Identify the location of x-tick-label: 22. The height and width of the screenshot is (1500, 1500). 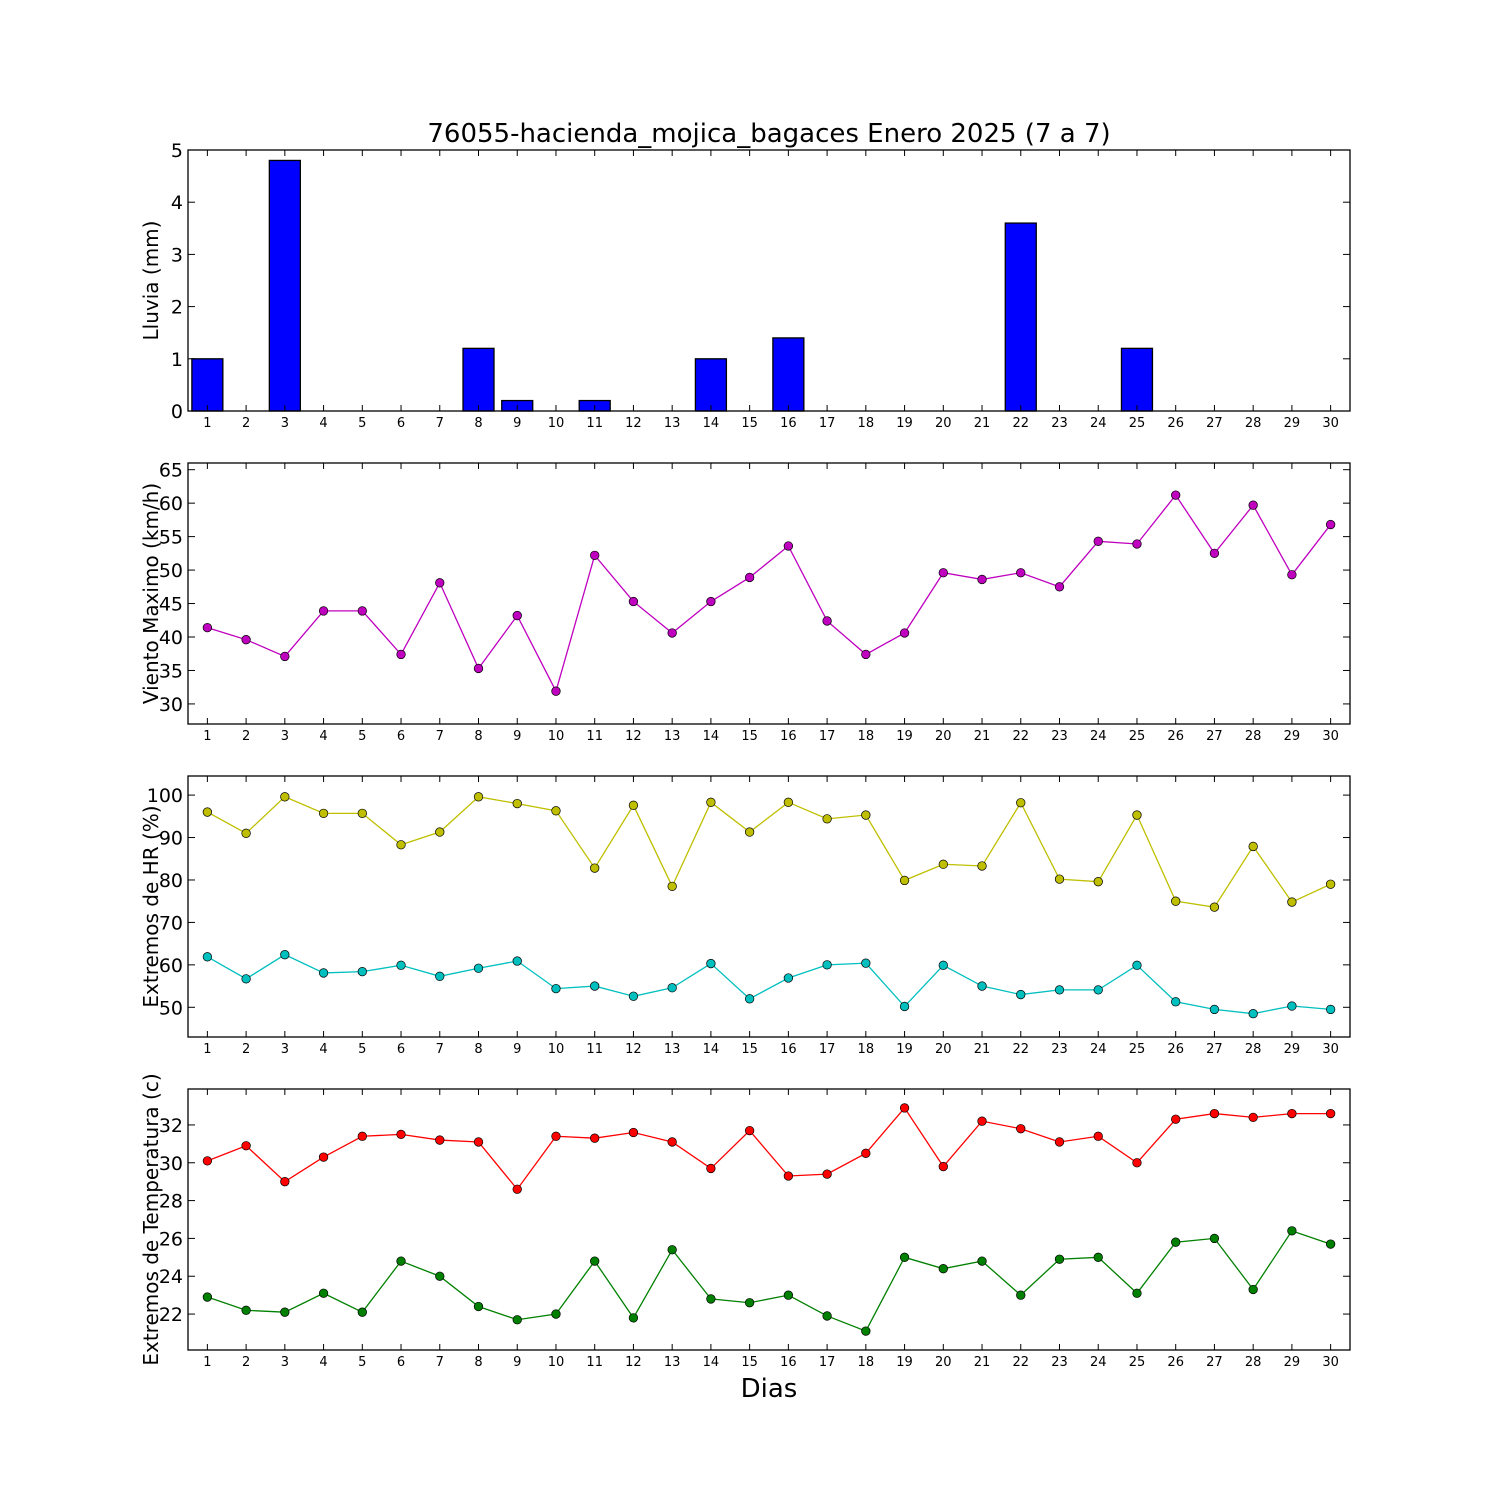
(1020, 1049).